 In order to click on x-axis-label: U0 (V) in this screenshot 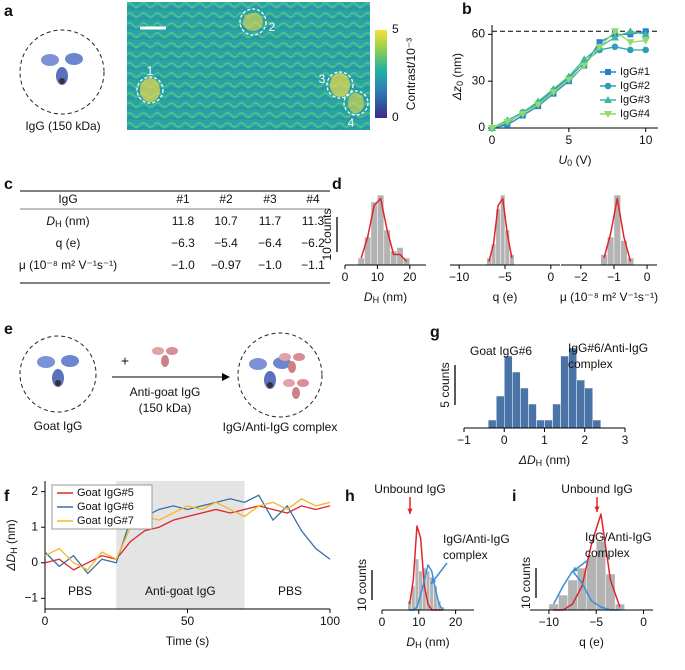, I will do `click(574, 160)`.